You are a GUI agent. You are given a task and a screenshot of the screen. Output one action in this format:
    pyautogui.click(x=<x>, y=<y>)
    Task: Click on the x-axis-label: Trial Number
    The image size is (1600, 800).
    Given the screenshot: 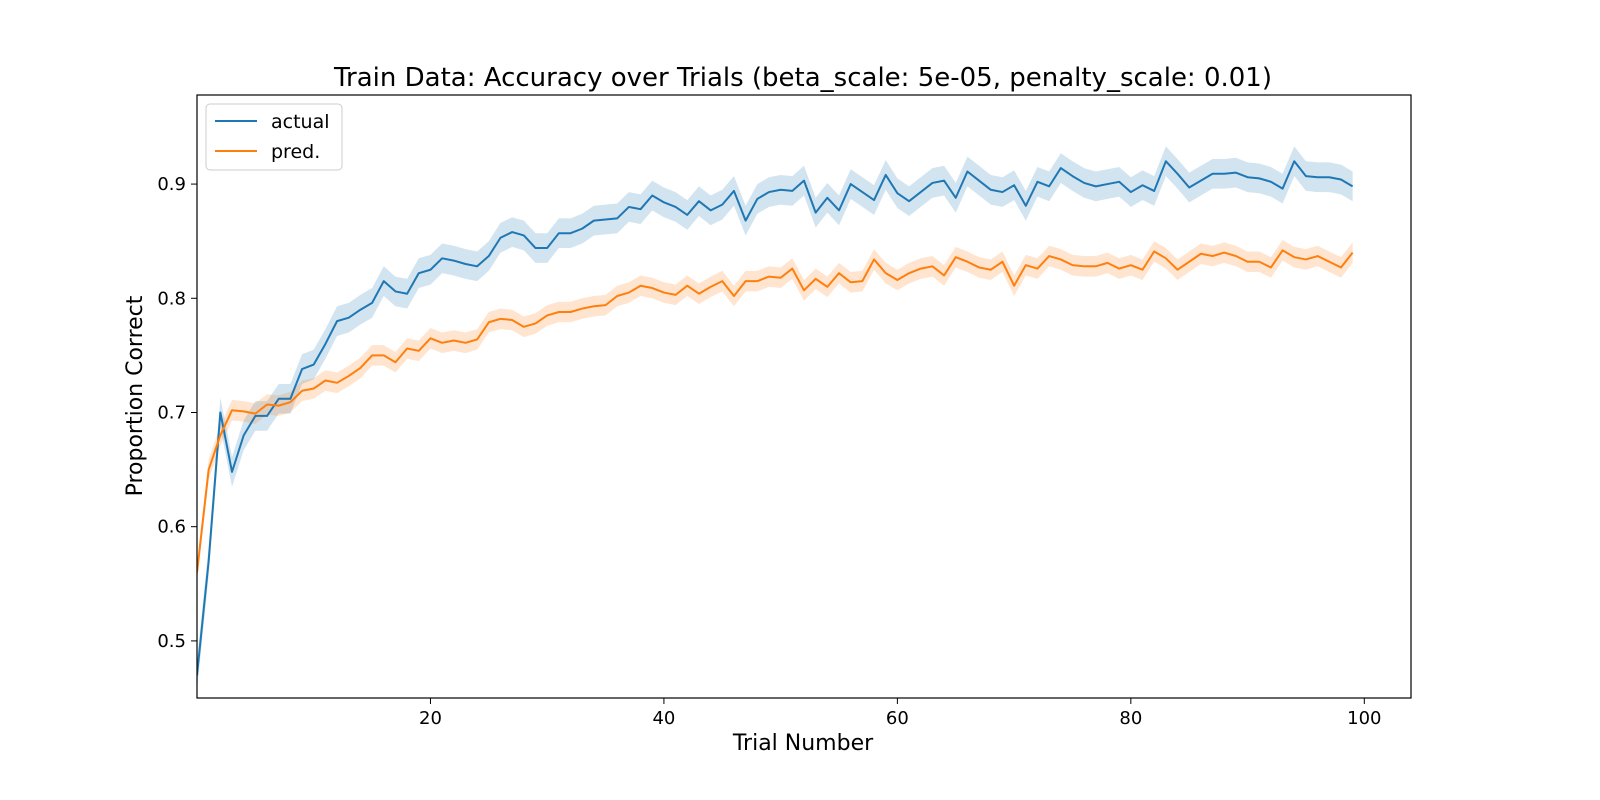 What is the action you would take?
    pyautogui.click(x=803, y=743)
    